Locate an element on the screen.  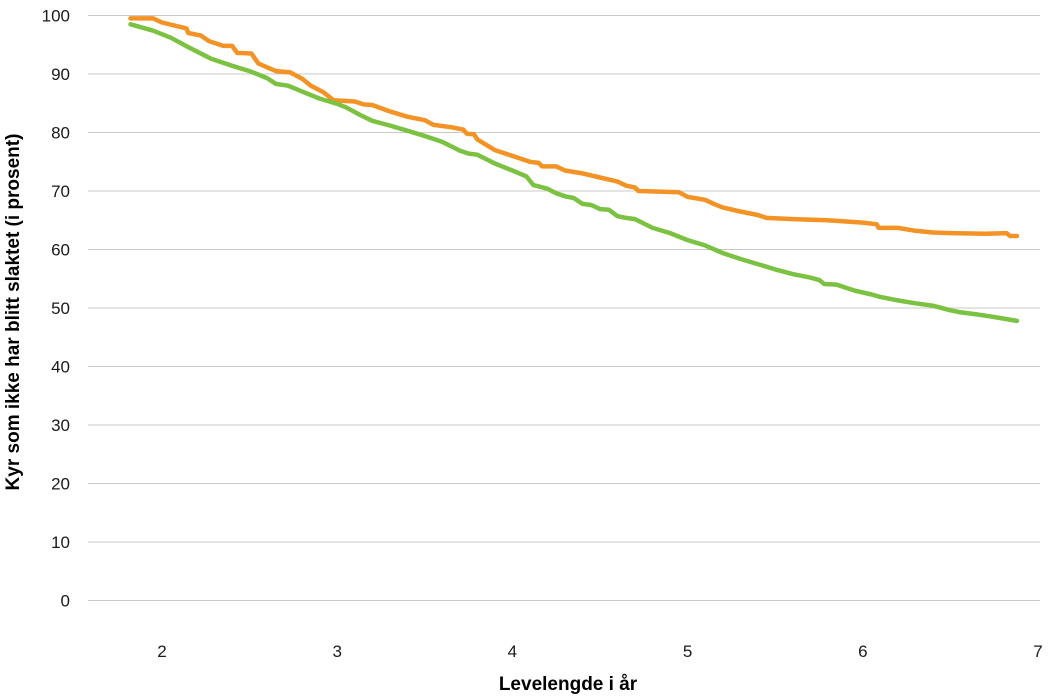
y-tick-label: 40 is located at coordinates (60, 367).